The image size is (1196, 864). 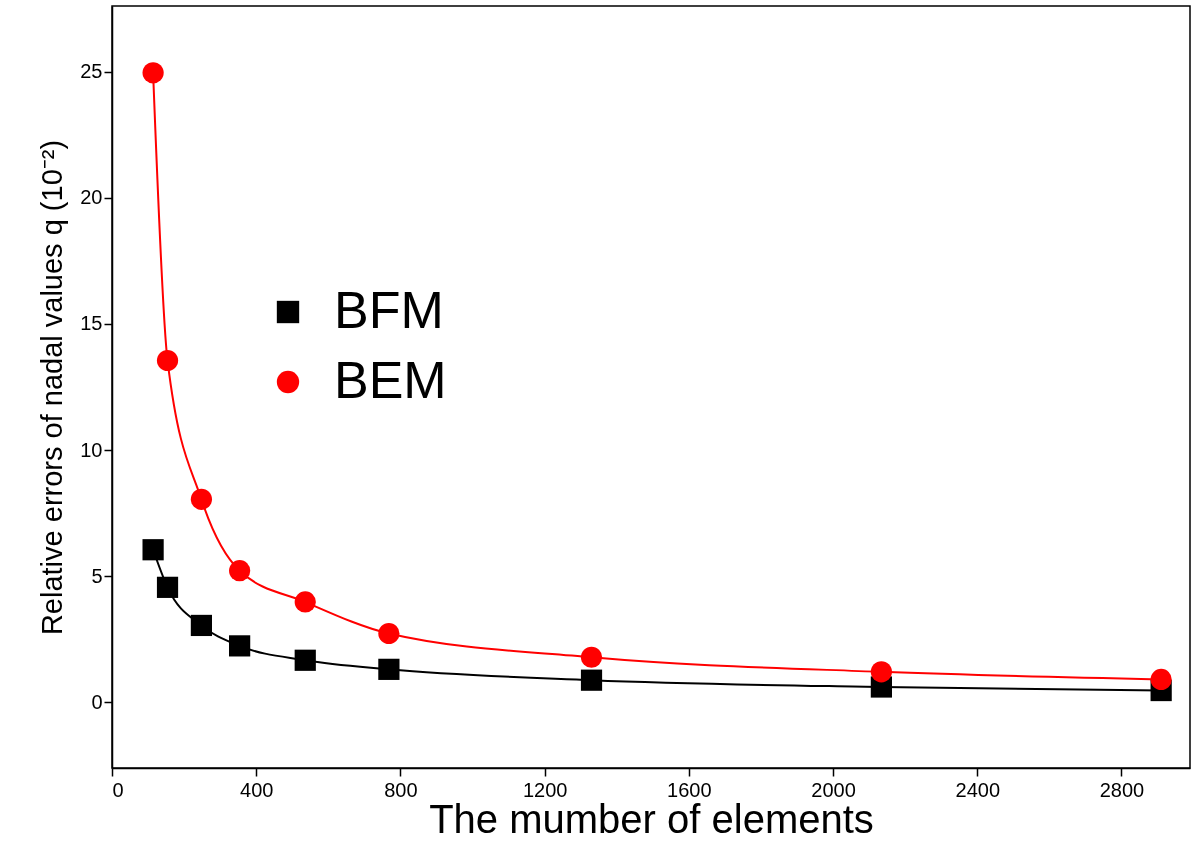 What do you see at coordinates (52, 387) in the screenshot?
I see `y-axis-title: Relative errors of nadal values q (10⁻²)` at bounding box center [52, 387].